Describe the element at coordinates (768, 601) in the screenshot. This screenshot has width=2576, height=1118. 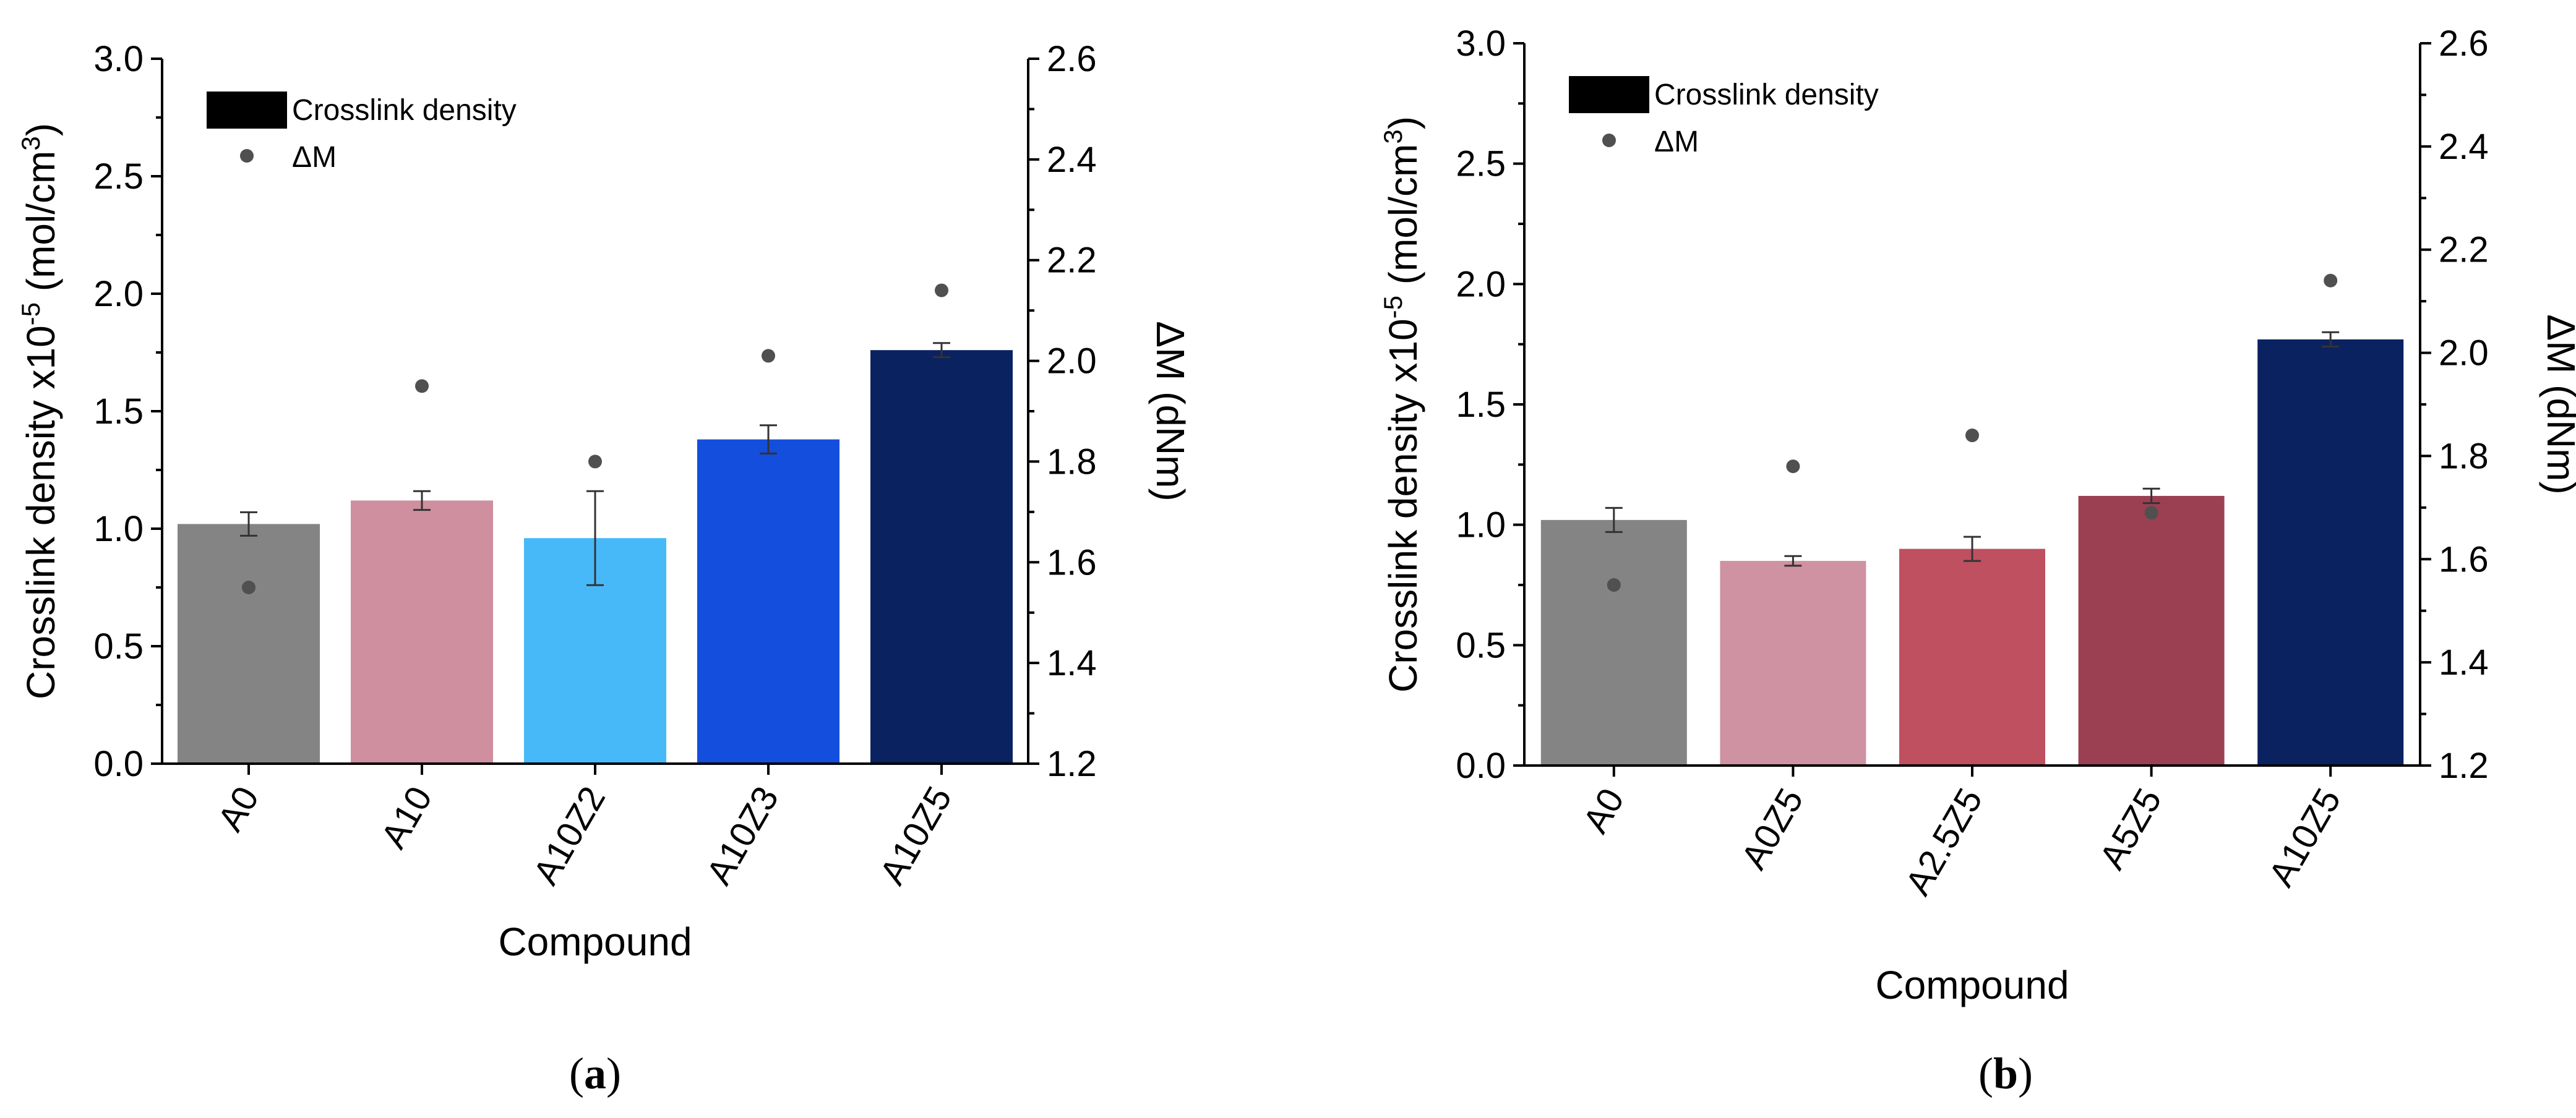
I see `bar-a10z3` at that location.